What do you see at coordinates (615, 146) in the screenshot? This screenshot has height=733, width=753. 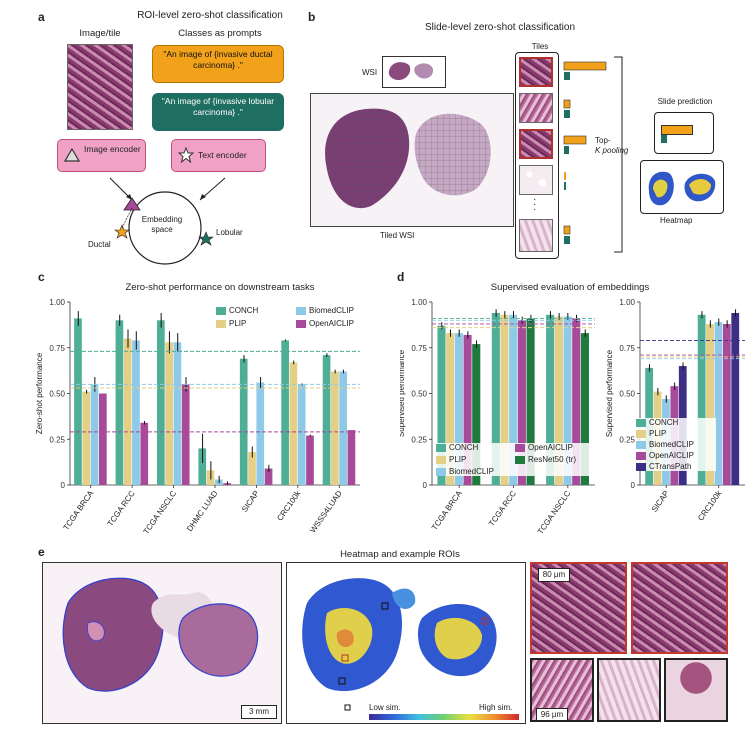 I see `topk-pooling-label: Top- K pooling` at bounding box center [615, 146].